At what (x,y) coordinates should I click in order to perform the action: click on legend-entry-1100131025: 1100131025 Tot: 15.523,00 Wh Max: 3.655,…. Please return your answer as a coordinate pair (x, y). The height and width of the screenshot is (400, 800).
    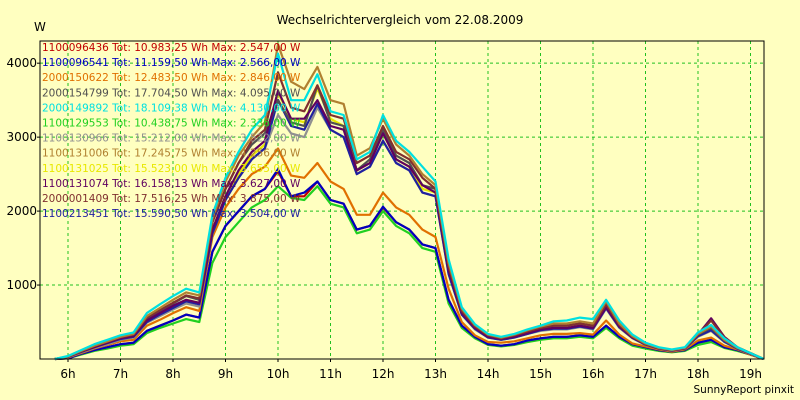
    Looking at the image, I should click on (171, 169).